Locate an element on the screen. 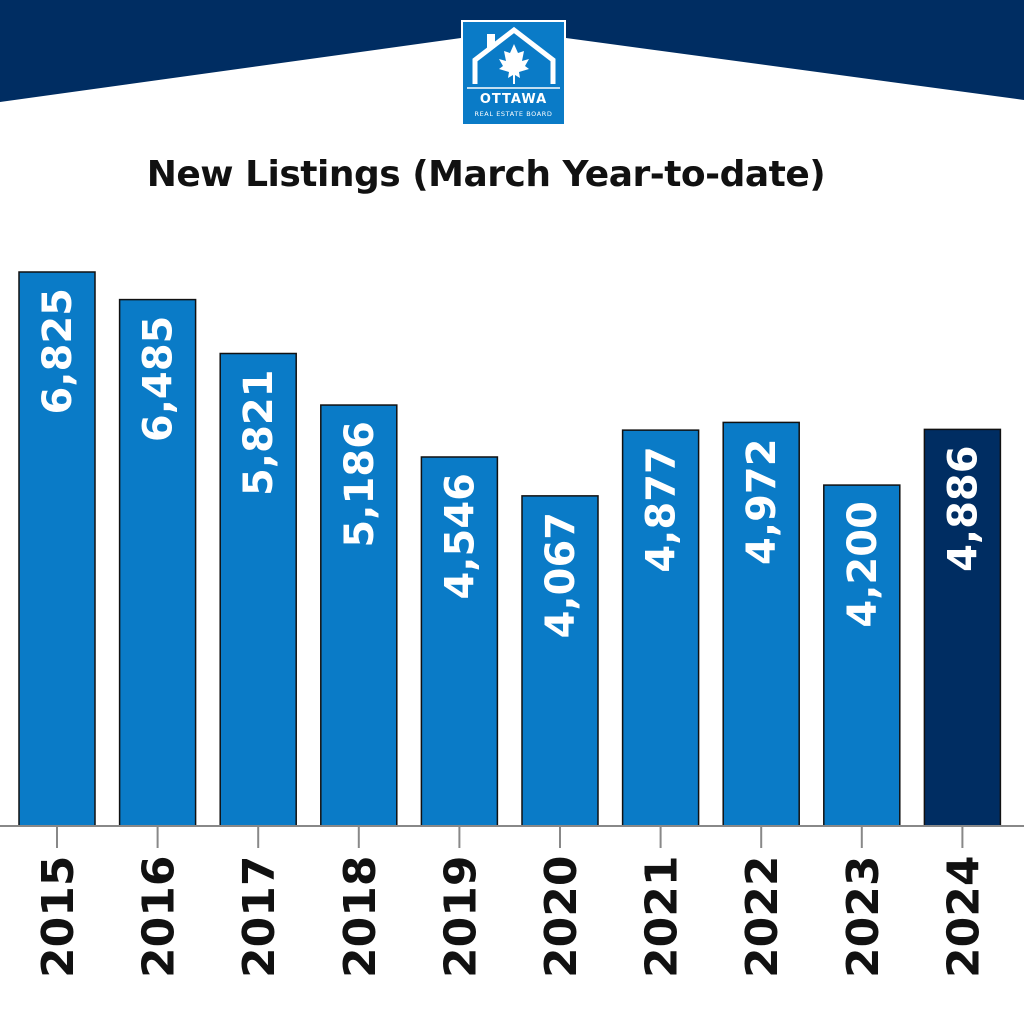 This screenshot has width=1024, height=1024. category-label-2020: 2020 is located at coordinates (561, 917).